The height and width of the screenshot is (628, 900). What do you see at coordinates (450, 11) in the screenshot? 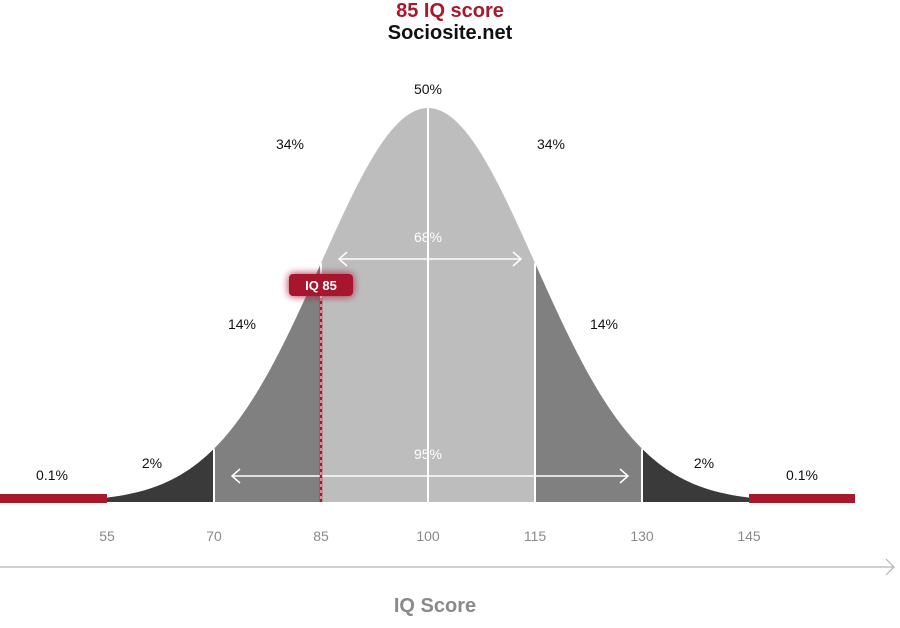
I see `chart-title: 85 IQ score` at bounding box center [450, 11].